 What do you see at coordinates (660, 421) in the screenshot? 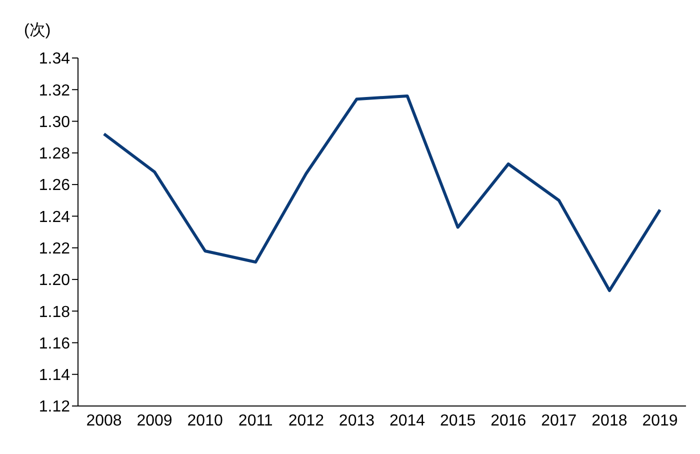
I see `x-tick-label: 2019` at bounding box center [660, 421].